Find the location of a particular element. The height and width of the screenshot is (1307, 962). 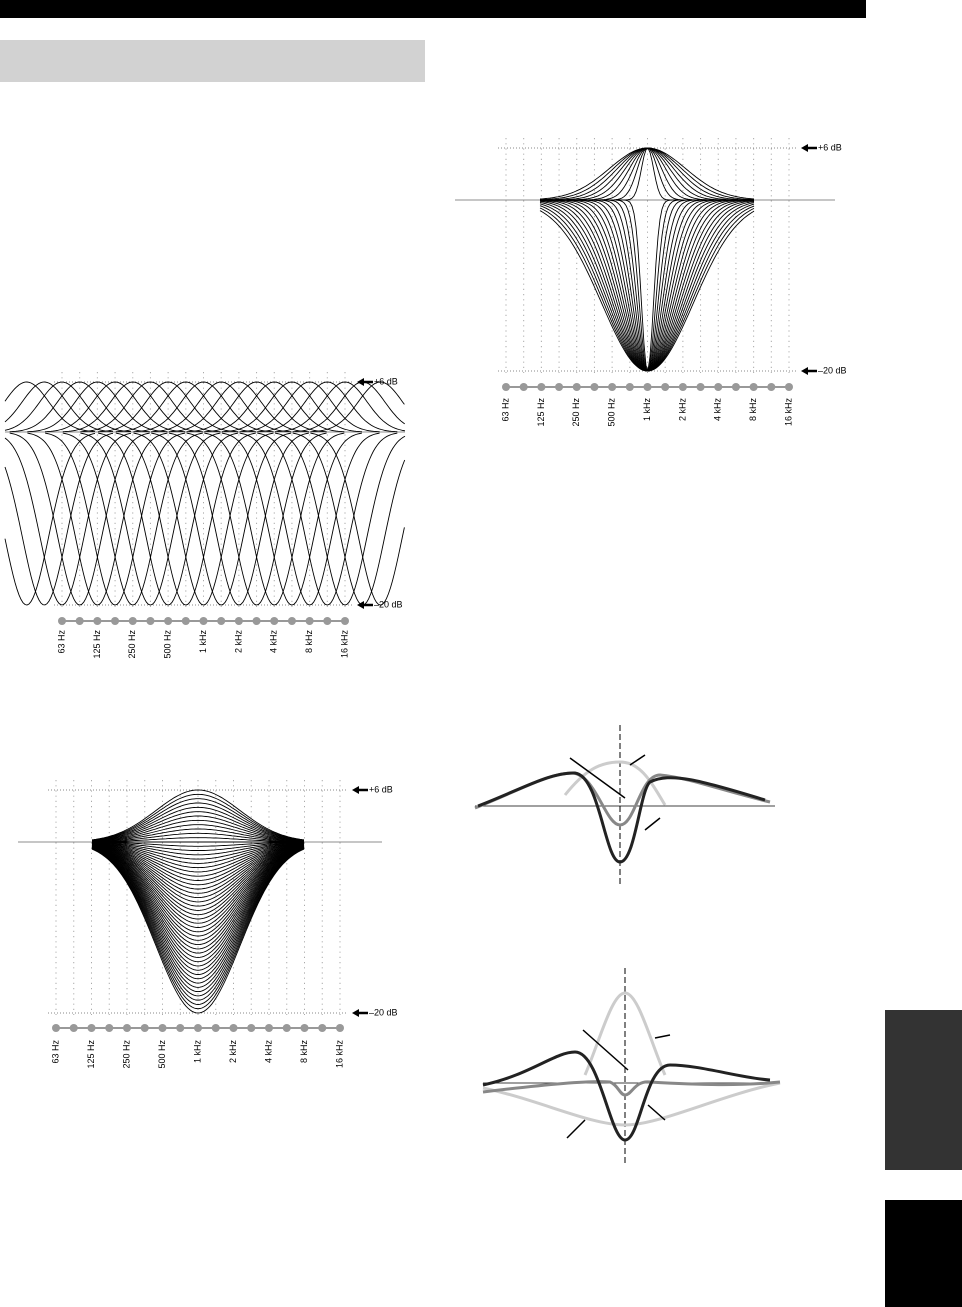

frequency-label: 2 kHz is located at coordinates (238, 642).